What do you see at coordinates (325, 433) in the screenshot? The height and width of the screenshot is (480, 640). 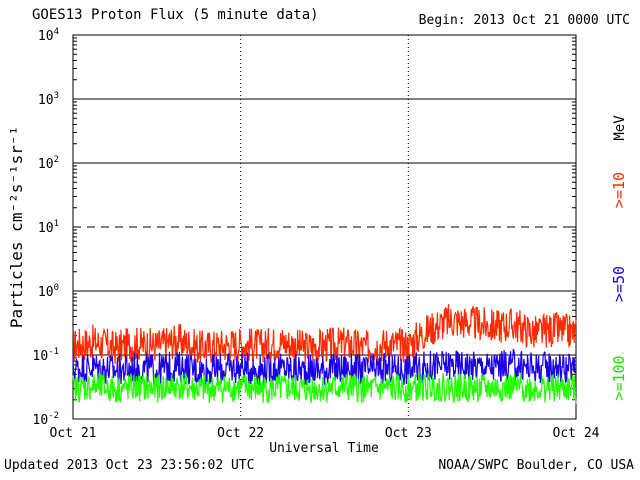 I see `x-tick-layer: Oct 21 Oct 22 Oct 23 Oct 24` at bounding box center [325, 433].